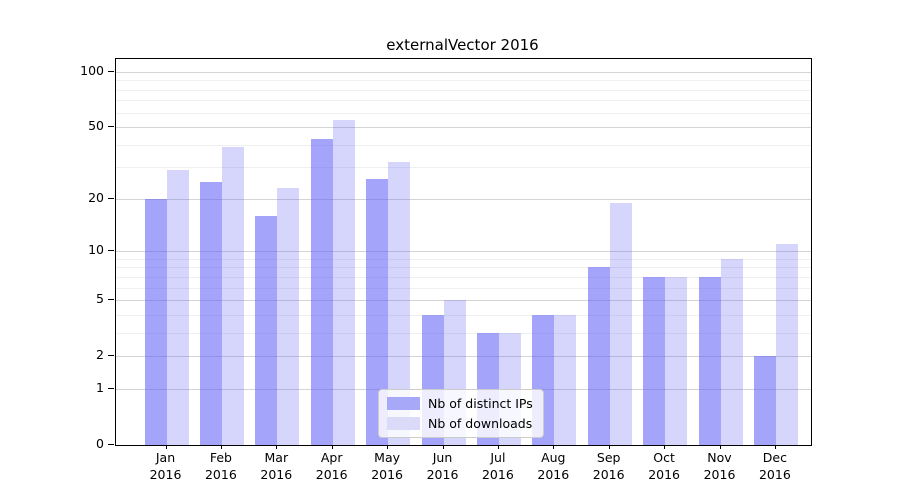  What do you see at coordinates (461, 413) in the screenshot?
I see `legend: Nb of distinct IPs Nb of downloads` at bounding box center [461, 413].